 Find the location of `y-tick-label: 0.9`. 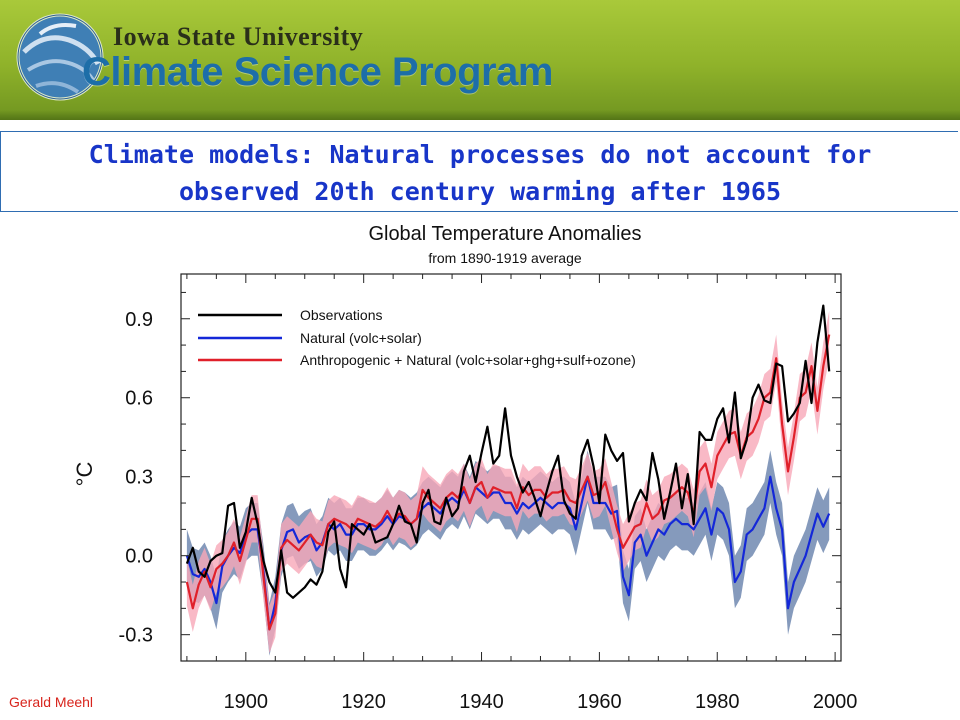

y-tick-label: 0.9 is located at coordinates (139, 320).